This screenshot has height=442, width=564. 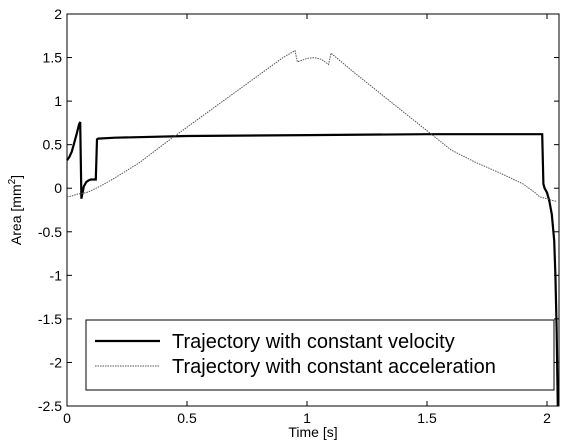 I want to click on y-tick-label: -1.5, so click(x=50, y=319).